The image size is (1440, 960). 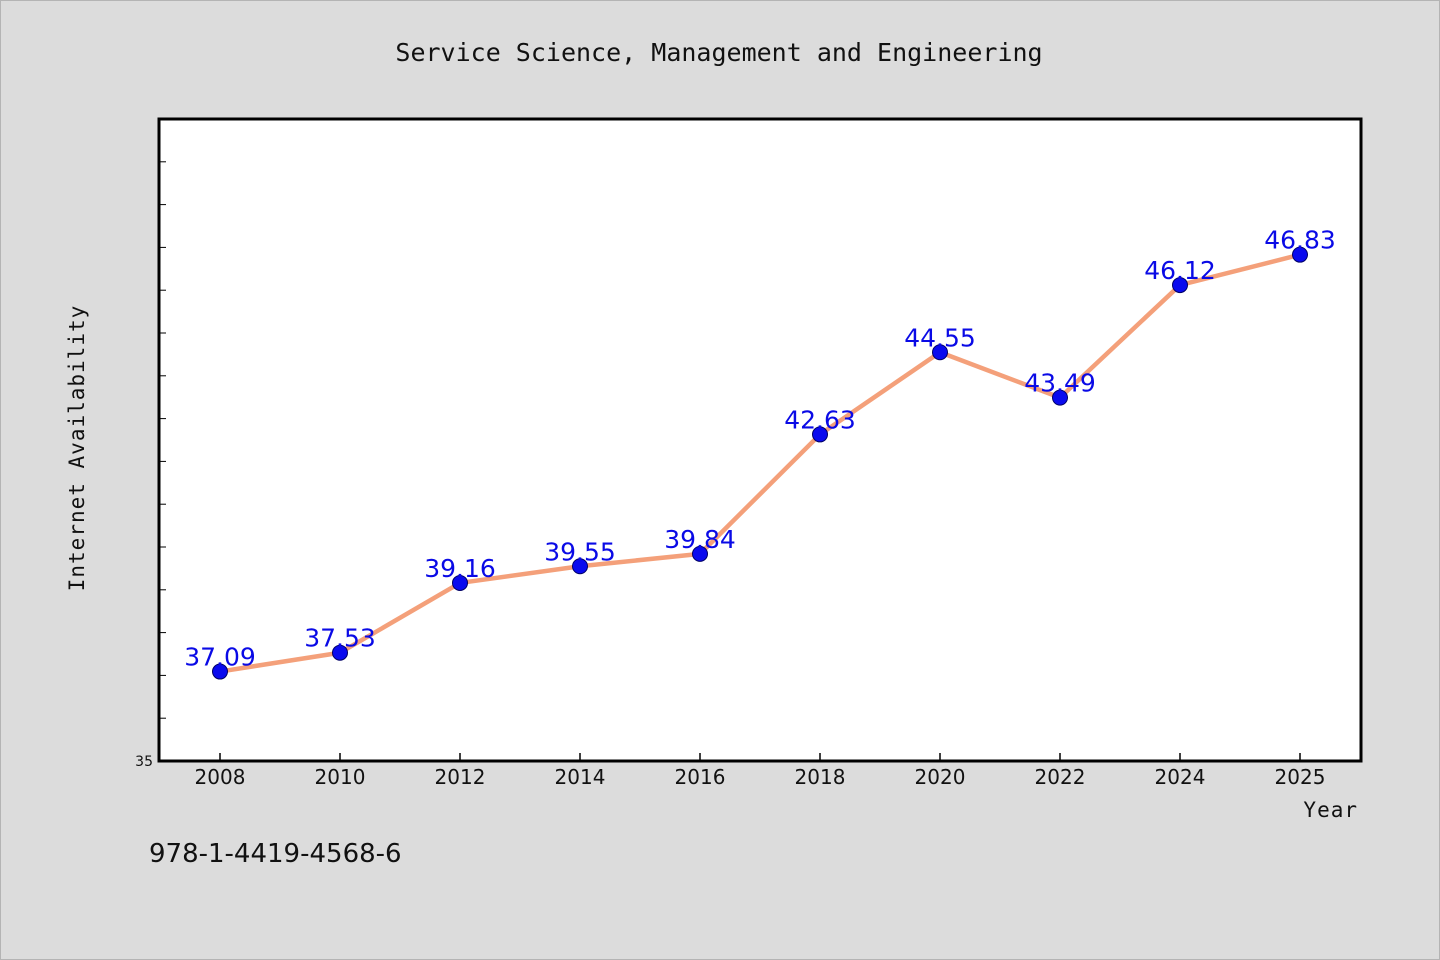 What do you see at coordinates (700, 539) in the screenshot?
I see `data-label-2016: 39.84` at bounding box center [700, 539].